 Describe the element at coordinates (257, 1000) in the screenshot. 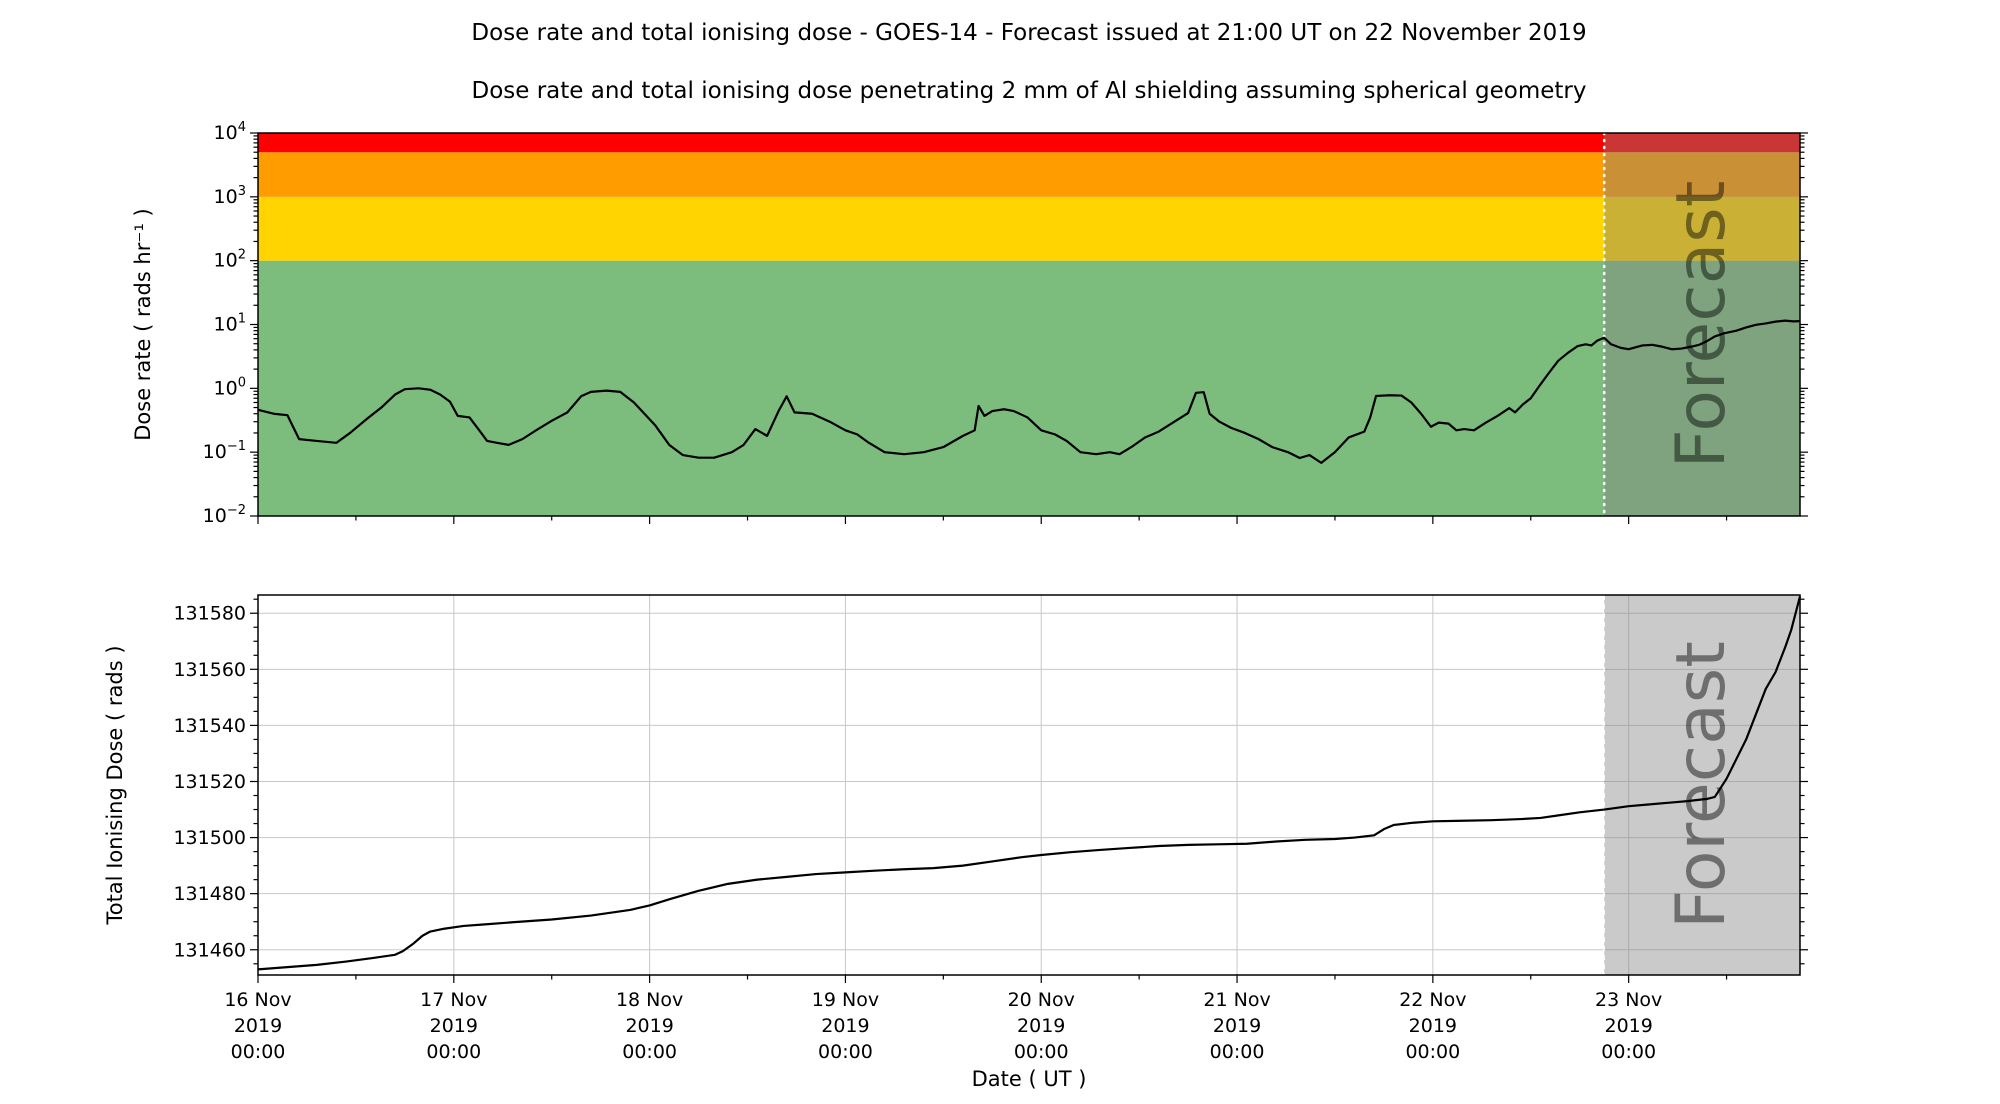

I see `x-tick-date: 16 Nov` at that location.